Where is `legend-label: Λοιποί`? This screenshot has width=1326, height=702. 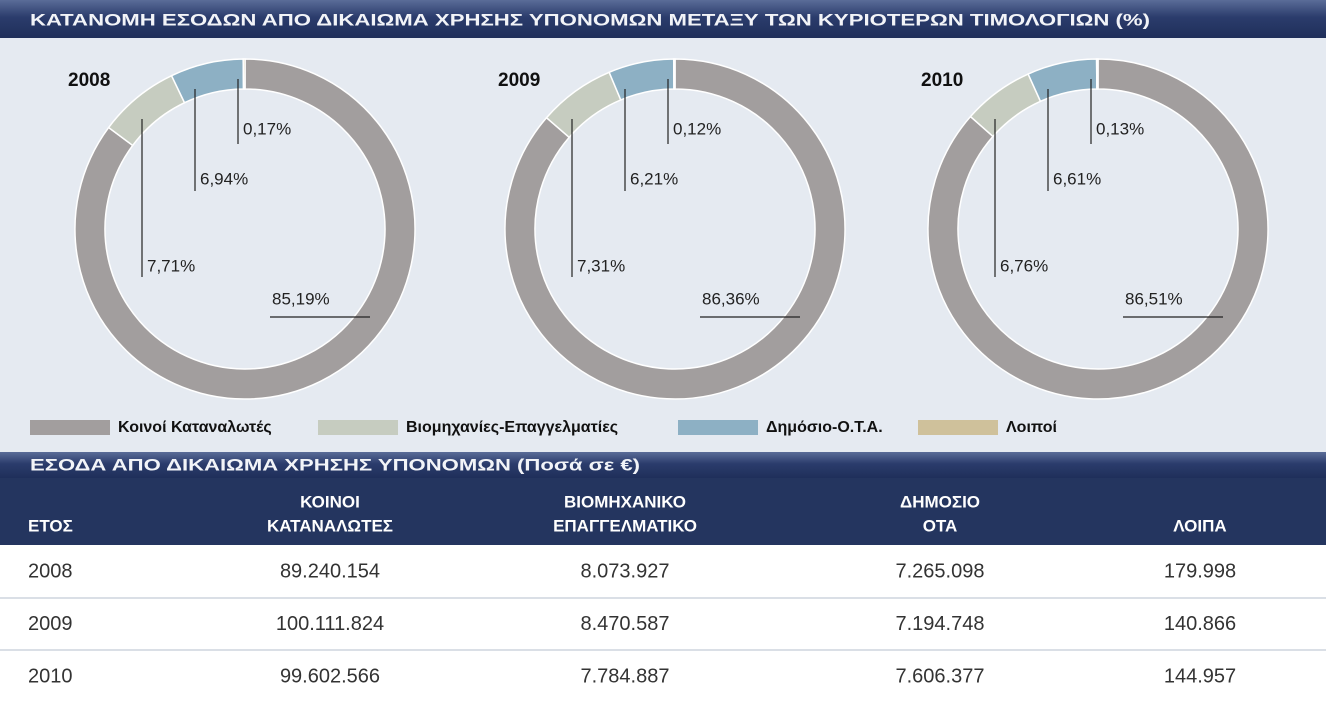
legend-label: Λοιποί is located at coordinates (1031, 427).